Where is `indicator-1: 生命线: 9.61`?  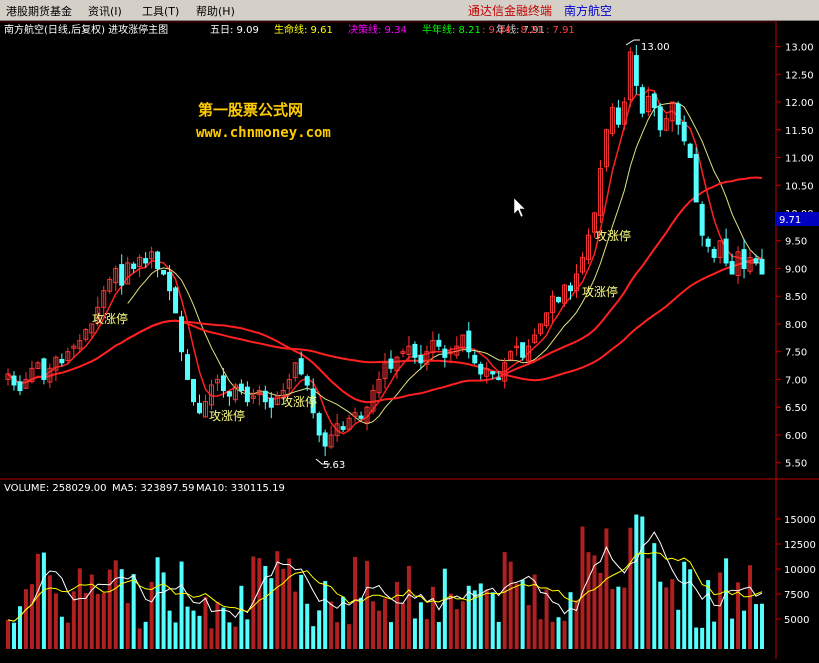 indicator-1: 生命线: 9.61 is located at coordinates (303, 29).